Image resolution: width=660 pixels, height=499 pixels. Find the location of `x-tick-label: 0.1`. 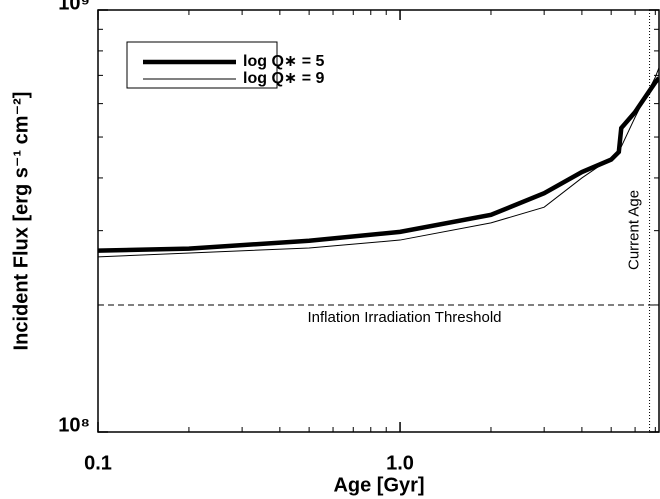

x-tick-label: 0.1 is located at coordinates (98, 463).